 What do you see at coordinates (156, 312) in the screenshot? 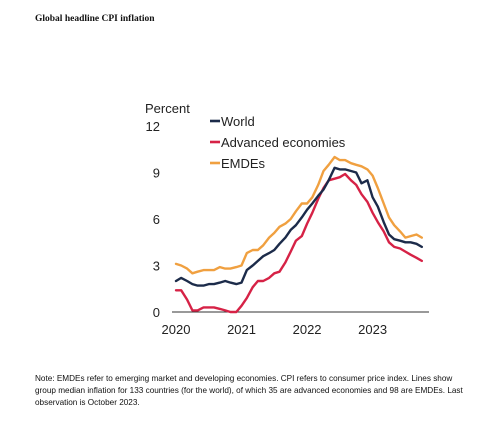
I see `y-tick-label: 0` at bounding box center [156, 312].